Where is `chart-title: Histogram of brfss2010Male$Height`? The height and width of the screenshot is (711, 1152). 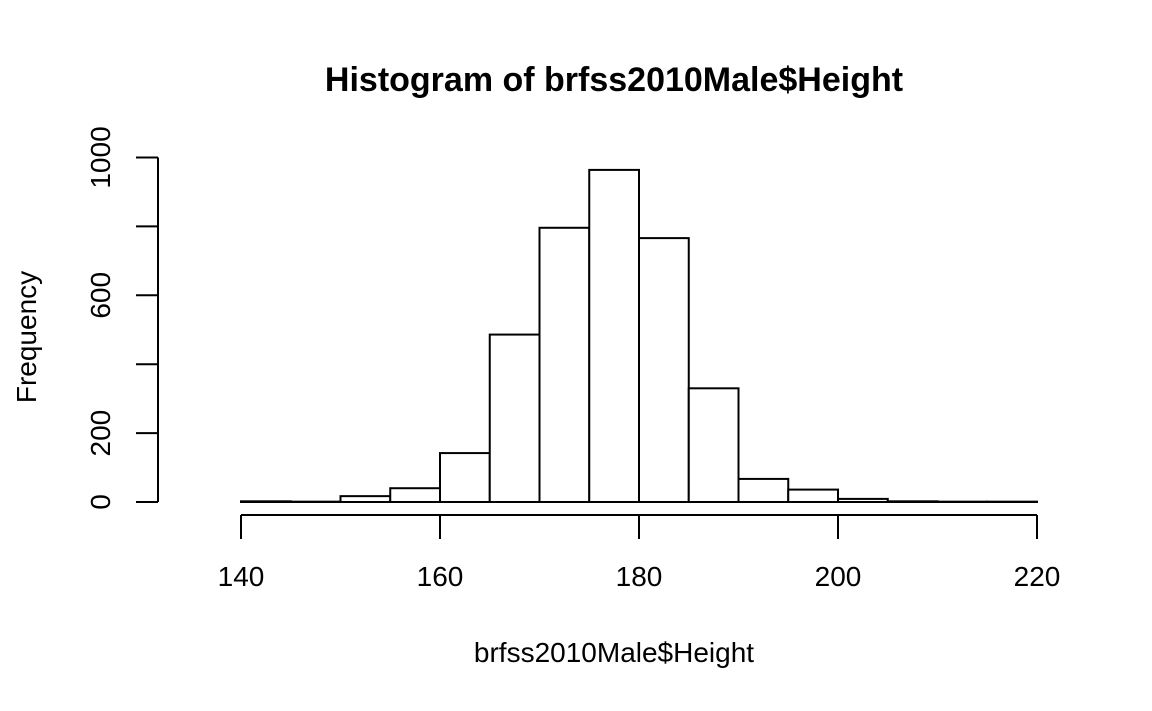
chart-title: Histogram of brfss2010Male$Height is located at coordinates (614, 80).